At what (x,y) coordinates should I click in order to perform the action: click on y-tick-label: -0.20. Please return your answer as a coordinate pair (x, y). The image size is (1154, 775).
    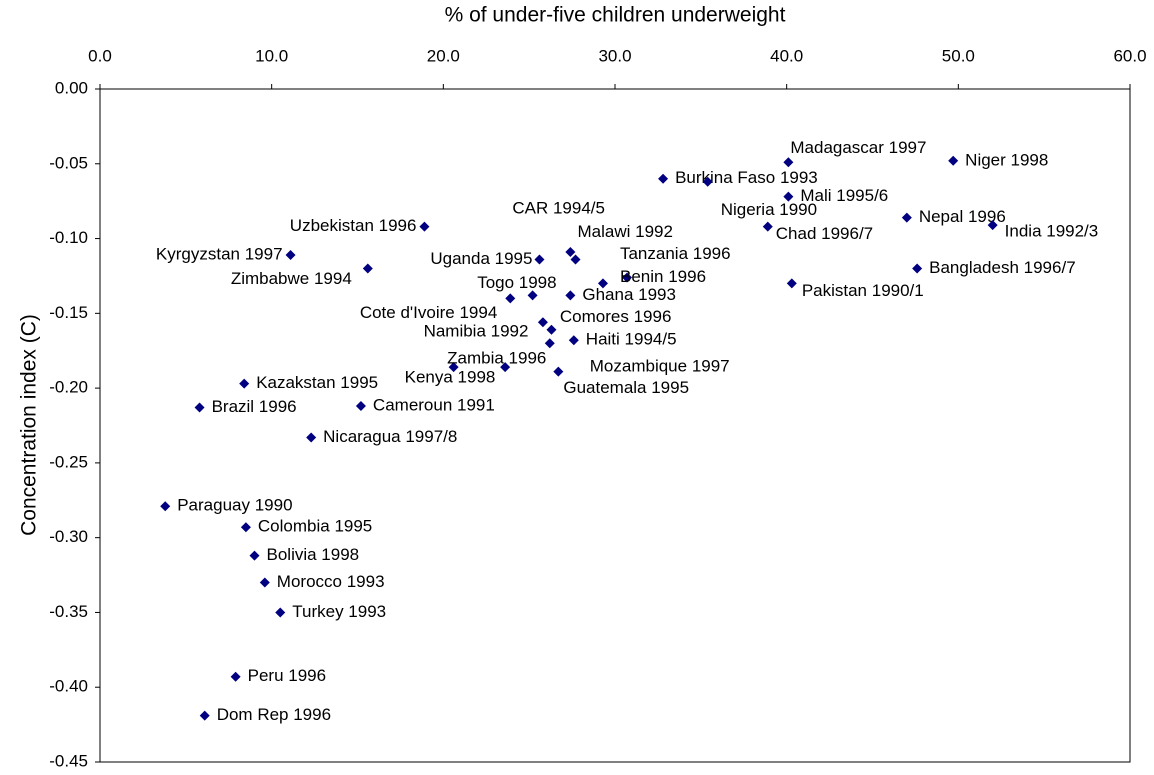
    Looking at the image, I should click on (68, 387).